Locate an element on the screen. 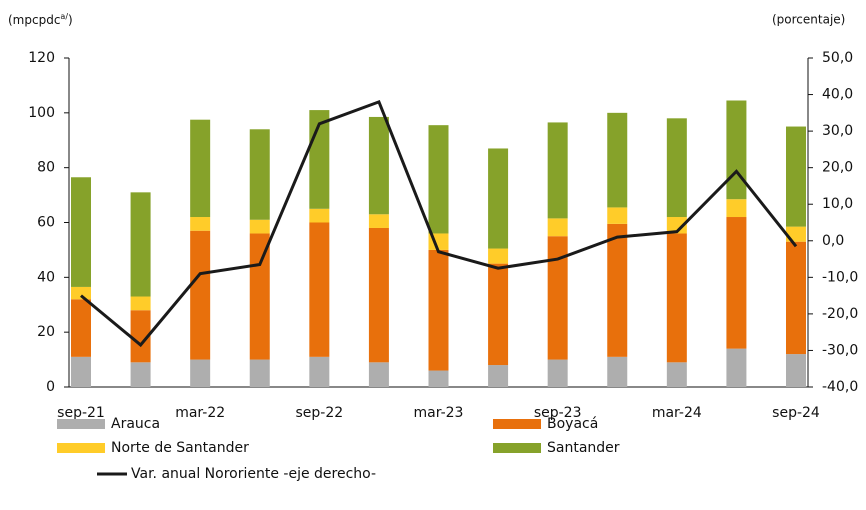 The width and height of the screenshot is (866, 510). y-tick-label: 120 is located at coordinates (41, 58).